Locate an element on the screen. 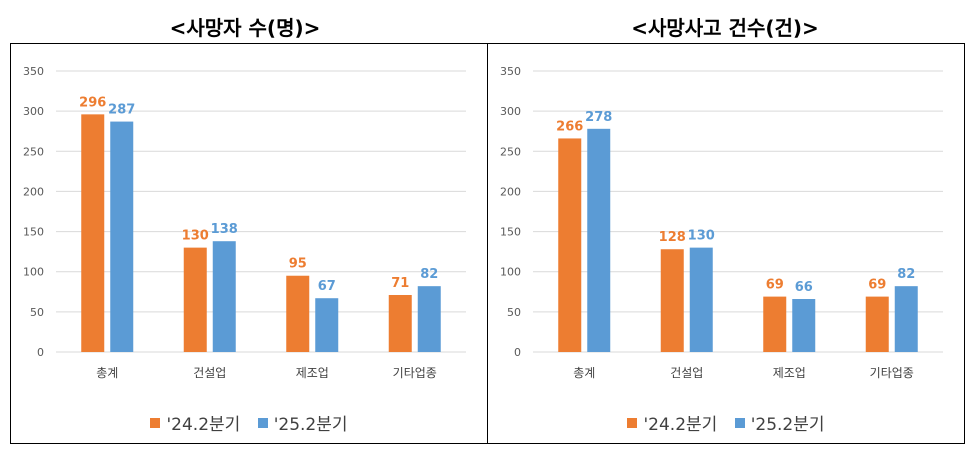 This screenshot has width=972, height=455. data-label-2024: 266 is located at coordinates (569, 126).